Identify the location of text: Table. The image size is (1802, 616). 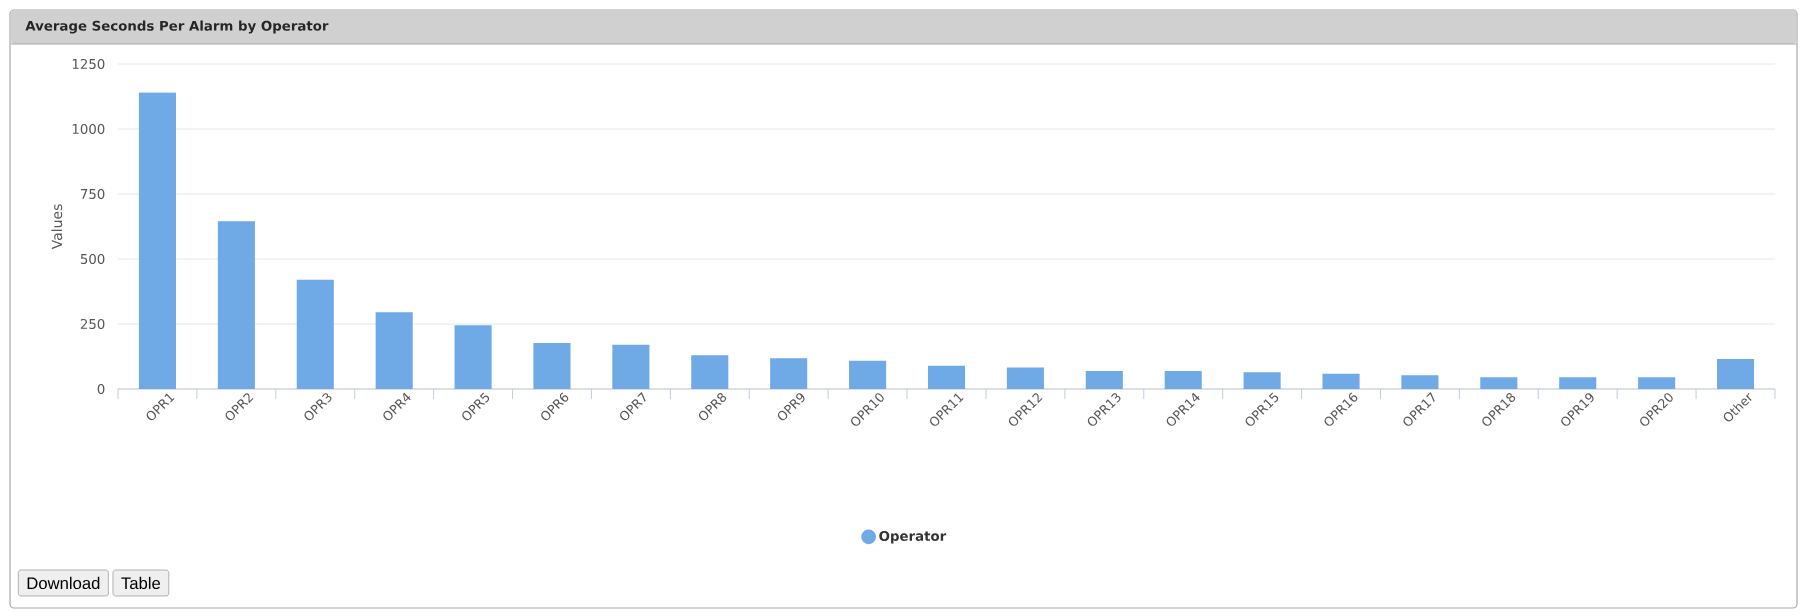
(141, 583).